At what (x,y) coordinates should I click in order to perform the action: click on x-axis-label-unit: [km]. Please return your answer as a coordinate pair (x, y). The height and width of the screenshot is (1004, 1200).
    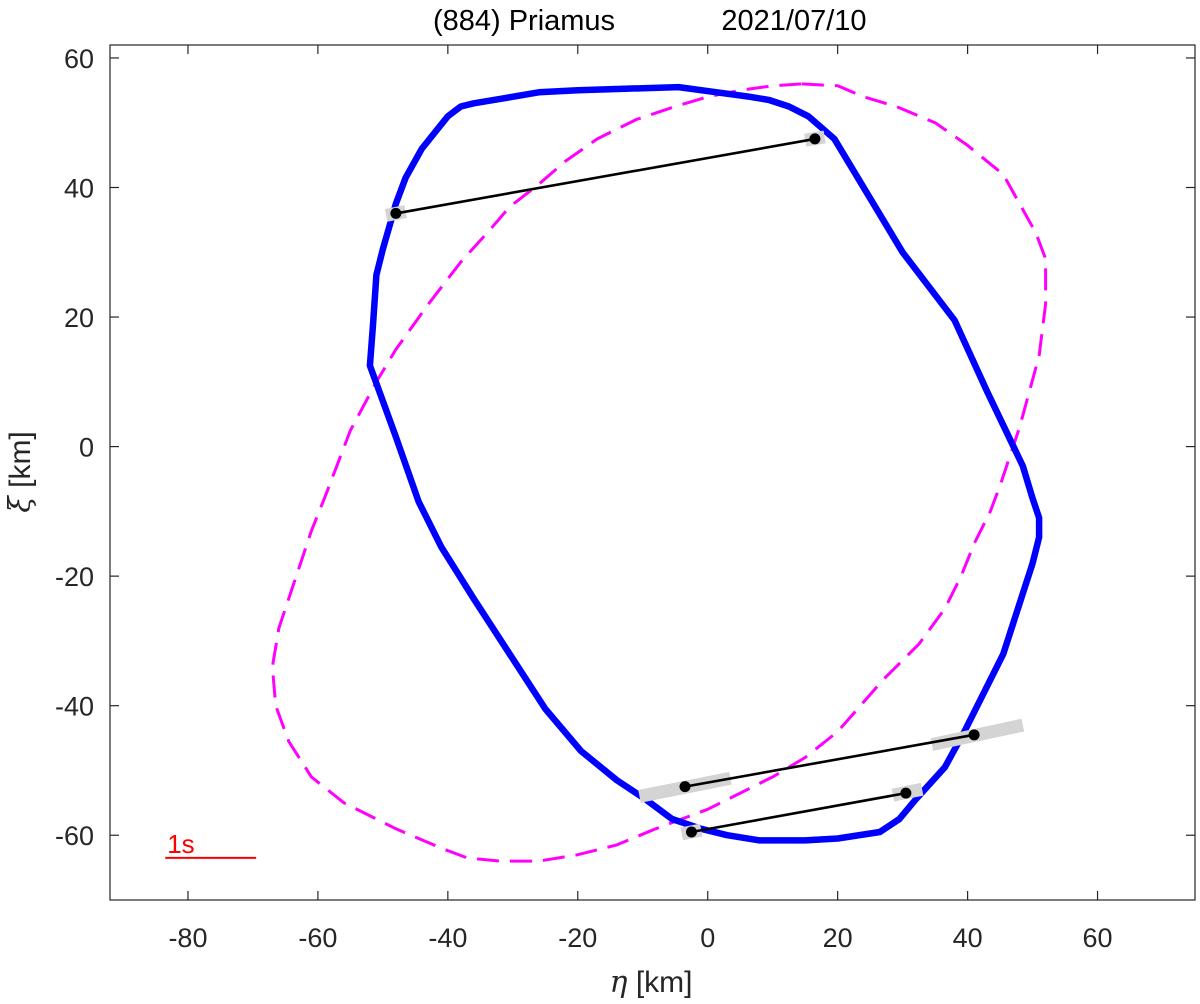
    Looking at the image, I should click on (664, 982).